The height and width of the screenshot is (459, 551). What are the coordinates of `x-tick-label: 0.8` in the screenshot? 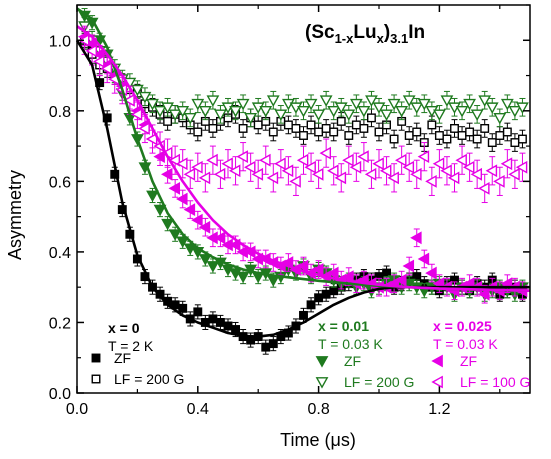 It's located at (318, 409).